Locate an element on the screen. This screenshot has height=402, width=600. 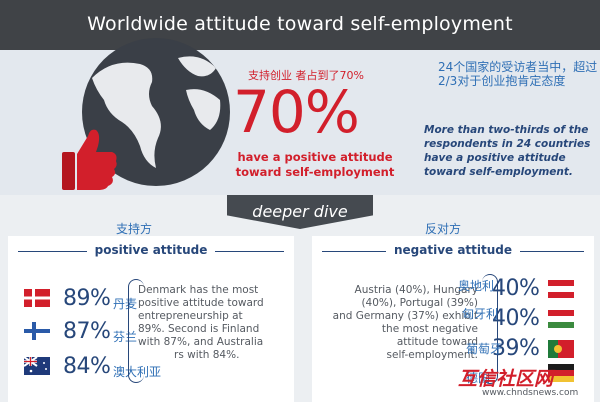
australia-flag-icon is located at coordinates (37, 366).